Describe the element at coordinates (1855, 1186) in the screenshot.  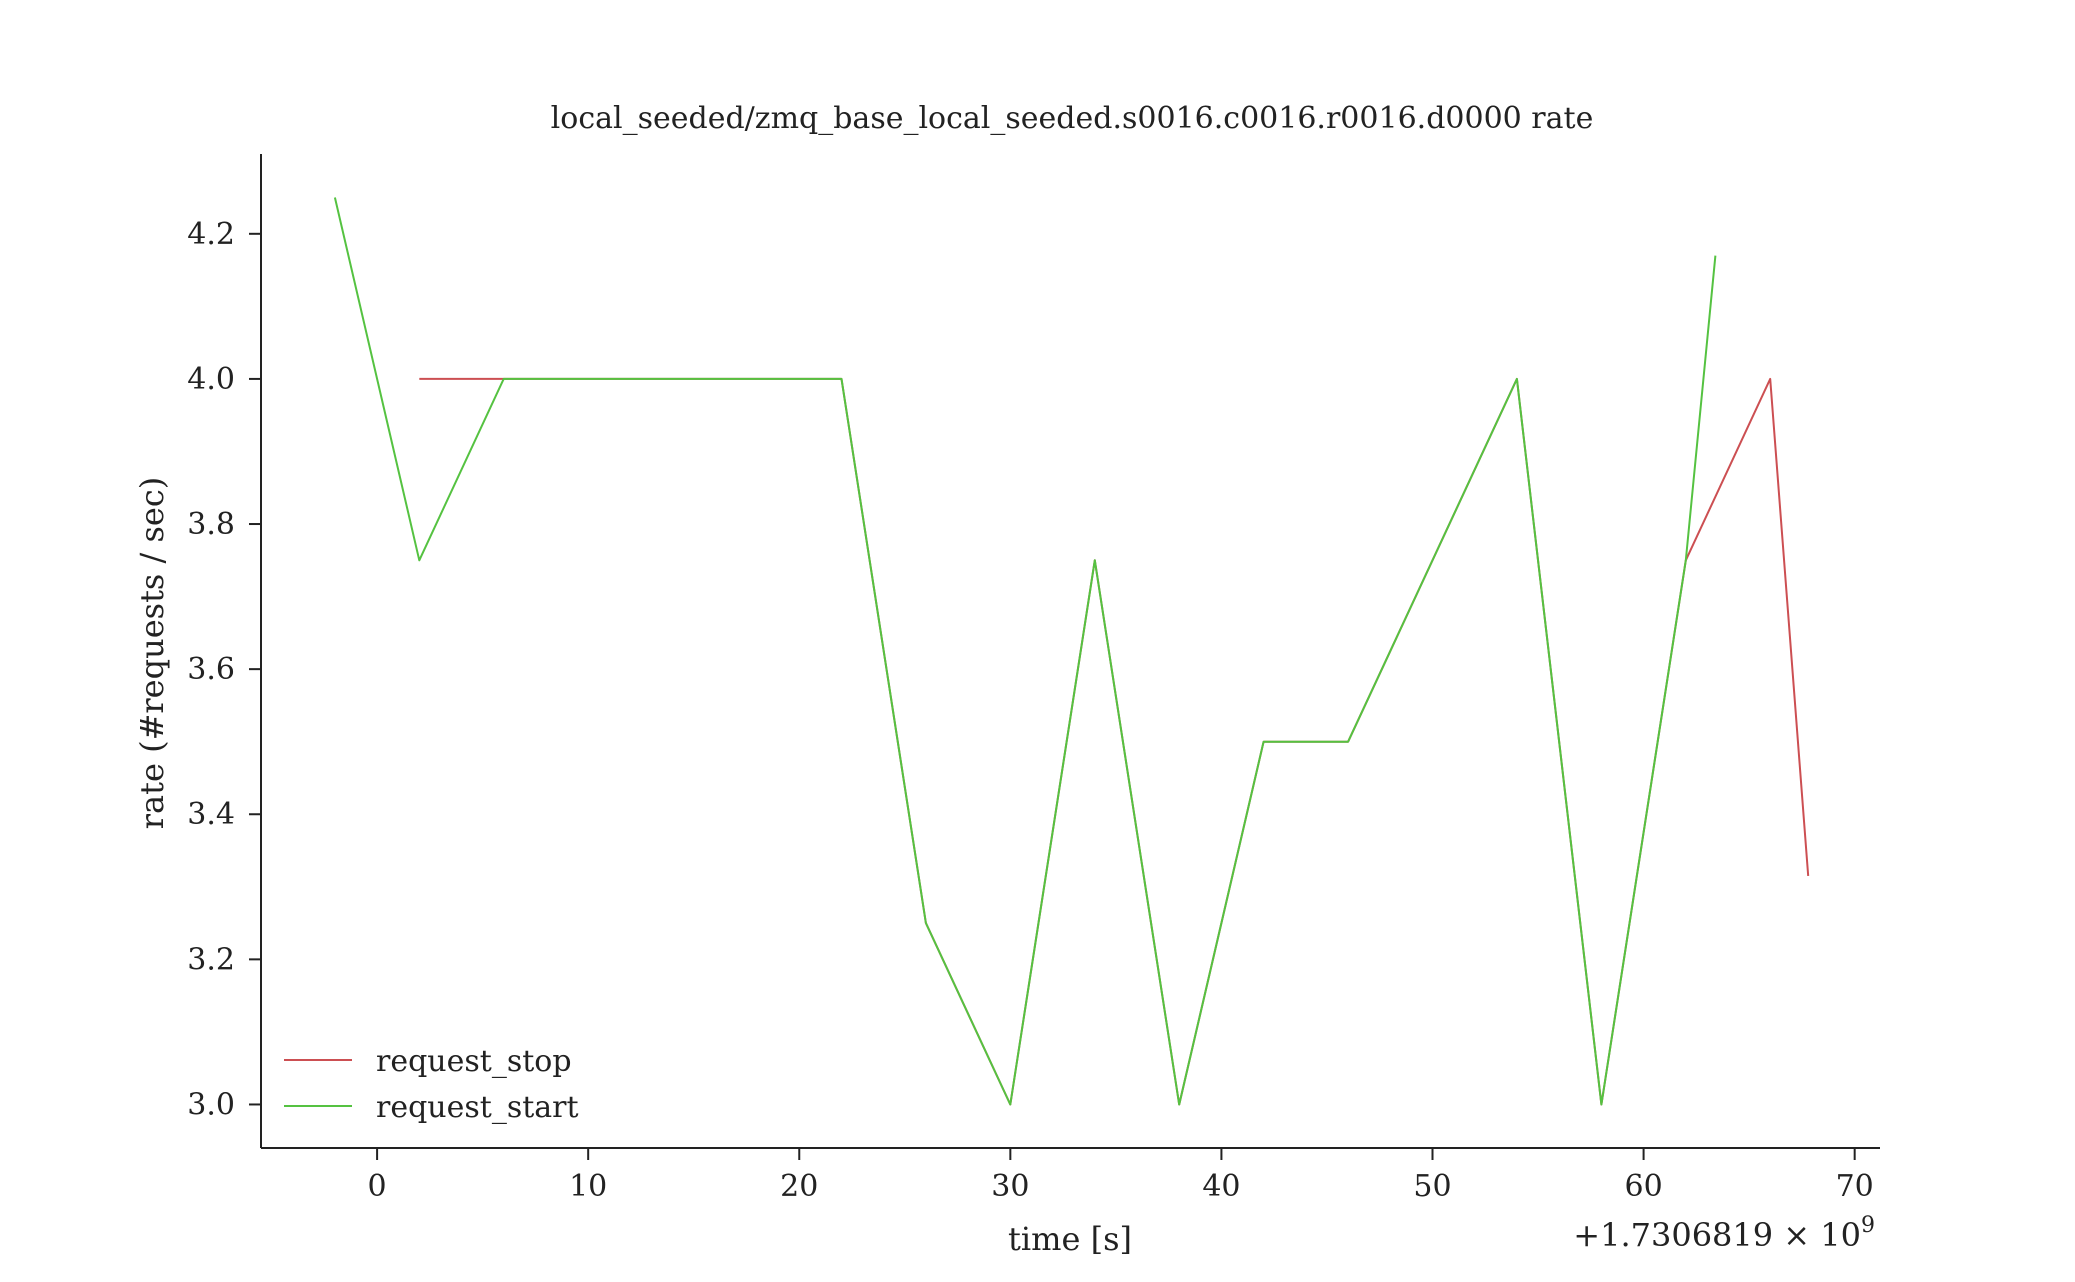
I see `x-tick-label: 70` at that location.